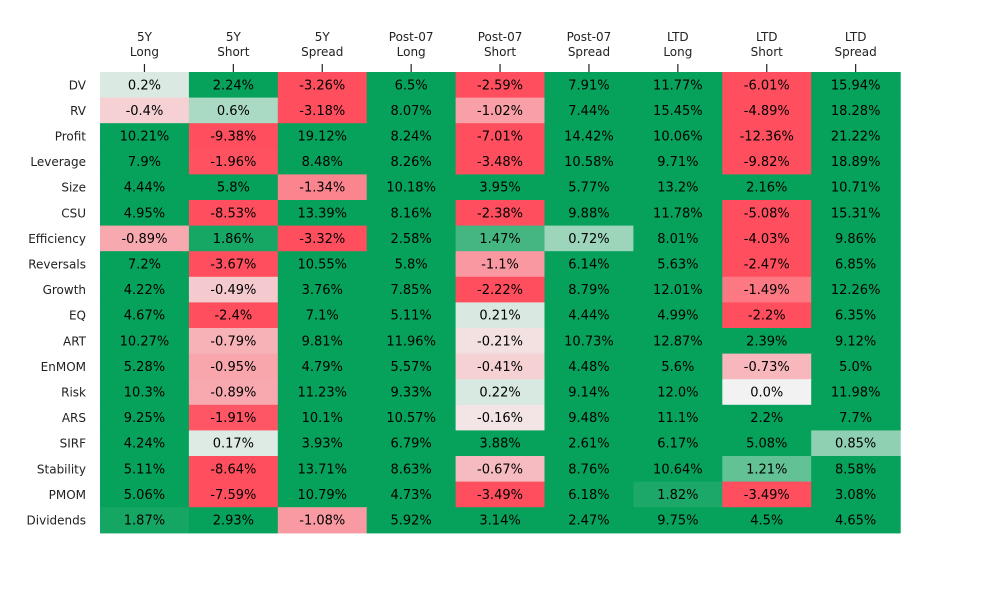  Describe the element at coordinates (322, 85) in the screenshot. I see `cell-value-label: -3.26%` at that location.